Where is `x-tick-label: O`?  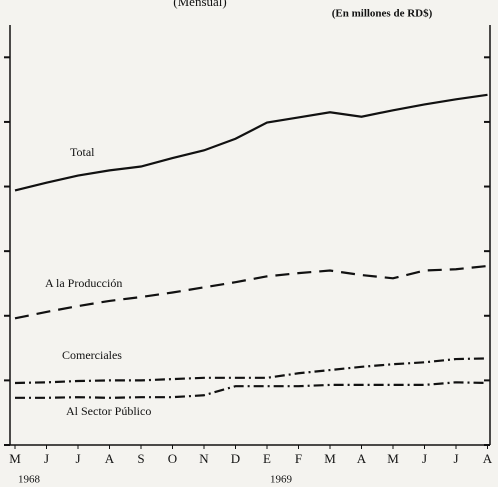 x-tick-label: O is located at coordinates (172, 458).